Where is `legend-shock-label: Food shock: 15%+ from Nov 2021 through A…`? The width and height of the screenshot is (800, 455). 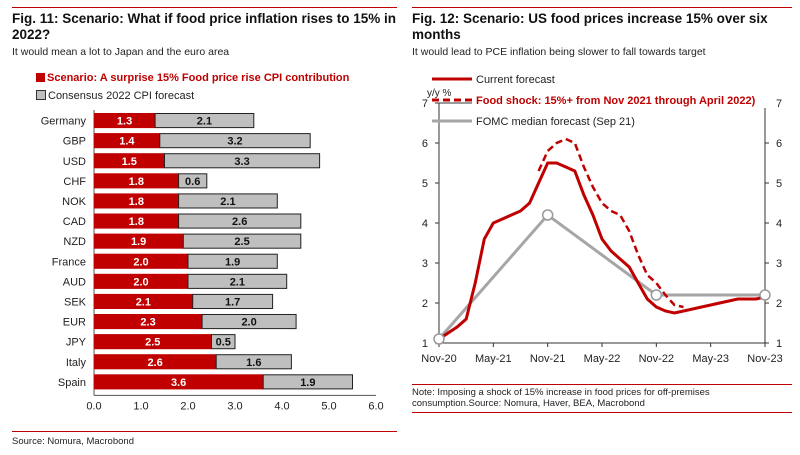 legend-shock-label: Food shock: 15%+ from Nov 2021 through A… is located at coordinates (616, 101).